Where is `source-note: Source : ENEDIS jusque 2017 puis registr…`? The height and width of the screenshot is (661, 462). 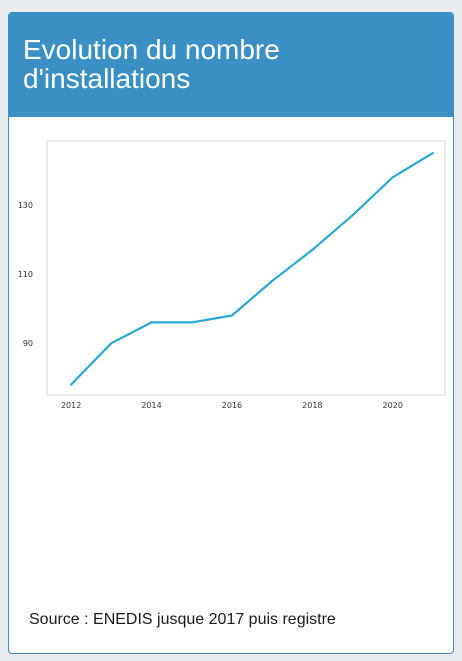
source-note: Source : ENEDIS jusque 2017 puis registr… is located at coordinates (182, 619).